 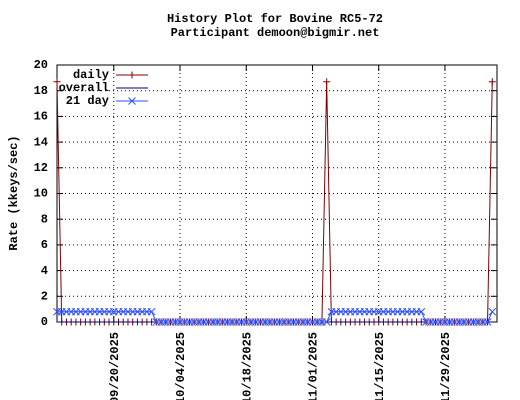 I want to click on y-axis-label: Rate (kkeys/sec), so click(x=14, y=192).